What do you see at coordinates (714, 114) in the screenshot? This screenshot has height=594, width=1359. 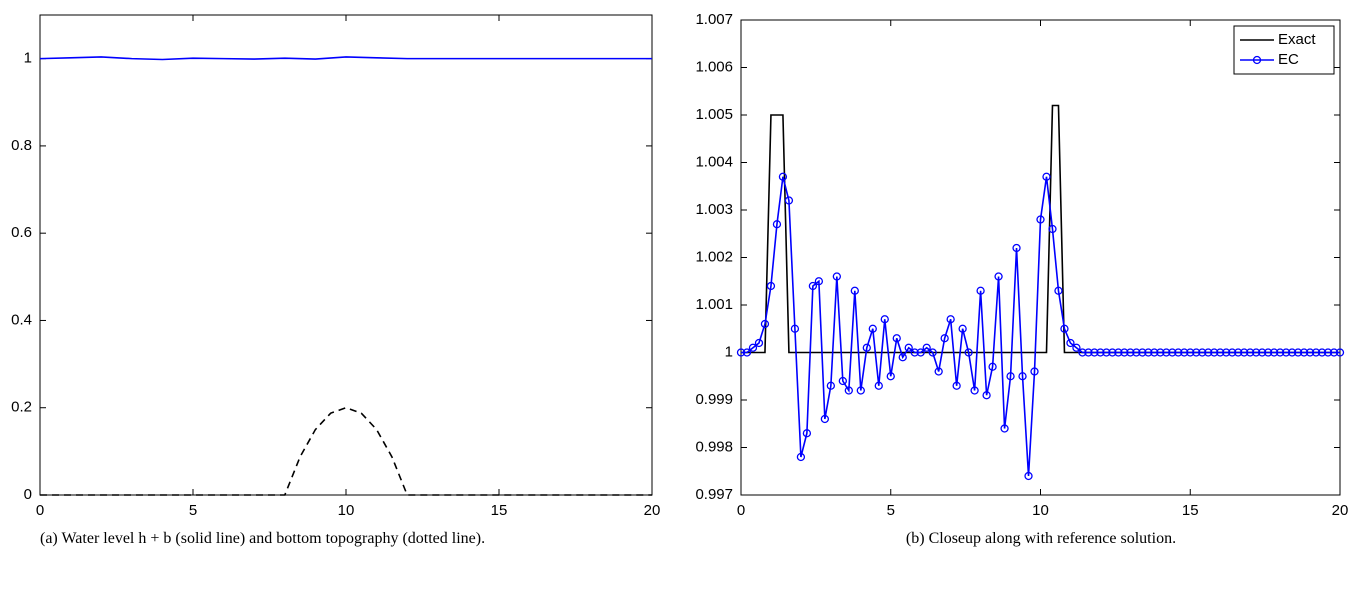 I see `y-tick-label: 1.005` at bounding box center [714, 114].